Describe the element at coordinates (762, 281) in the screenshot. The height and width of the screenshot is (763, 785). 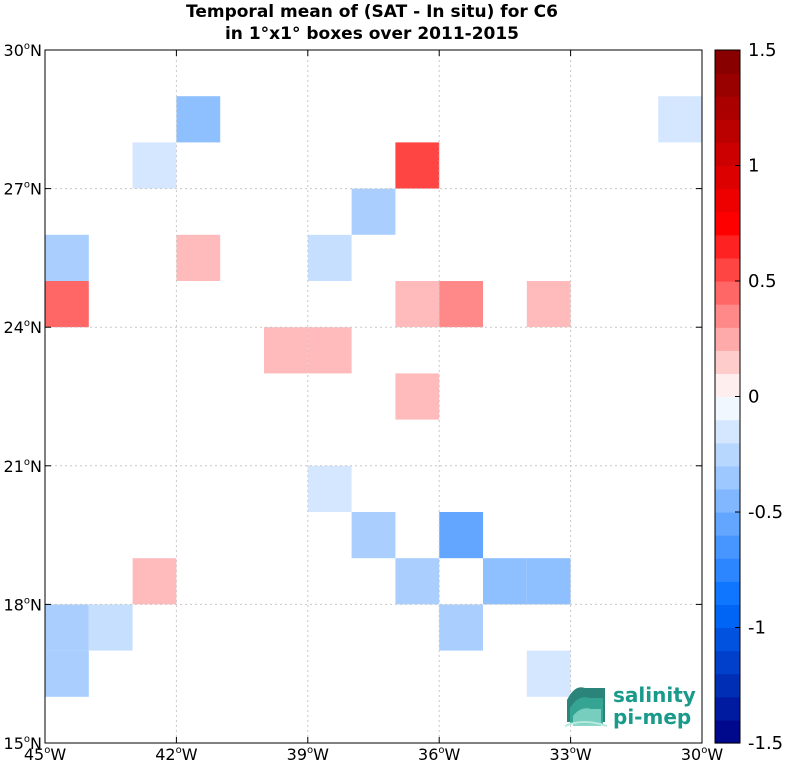
I see `colorbar-tick-label: 0.5` at that location.